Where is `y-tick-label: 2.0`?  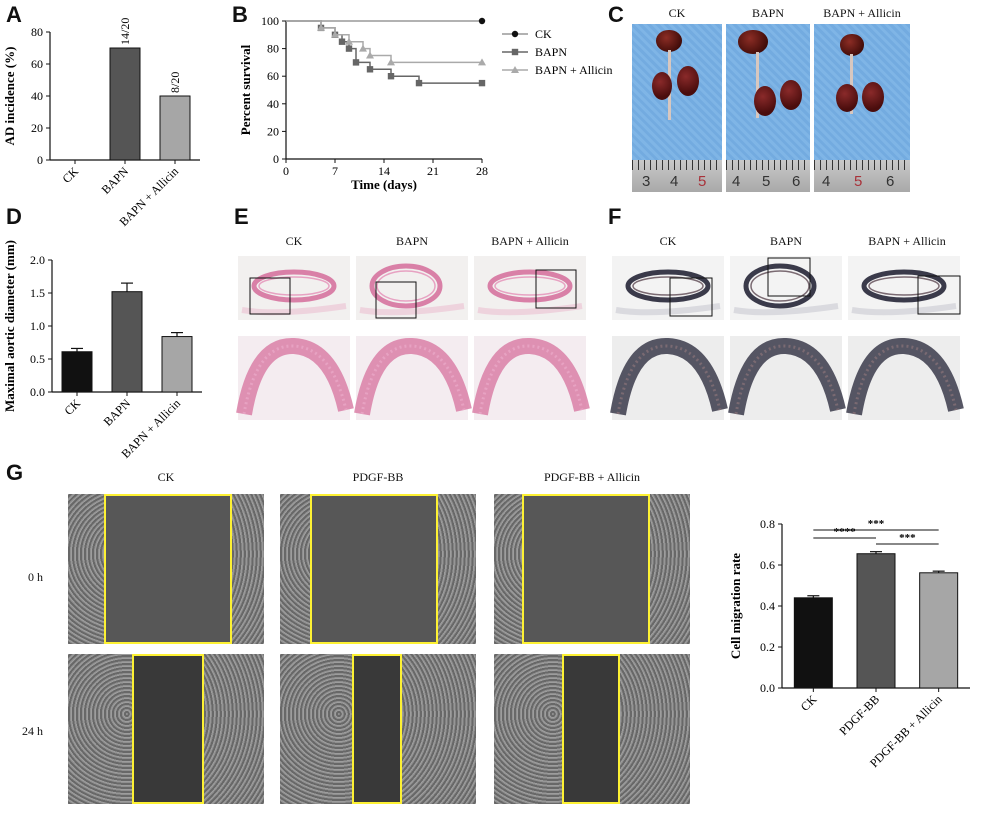
y-tick-label: 2.0 is located at coordinates (37, 260).